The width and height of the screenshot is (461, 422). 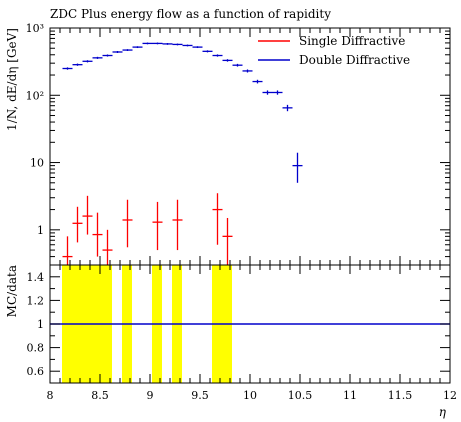 I want to click on x-tick-label: 11.5, so click(x=400, y=395).